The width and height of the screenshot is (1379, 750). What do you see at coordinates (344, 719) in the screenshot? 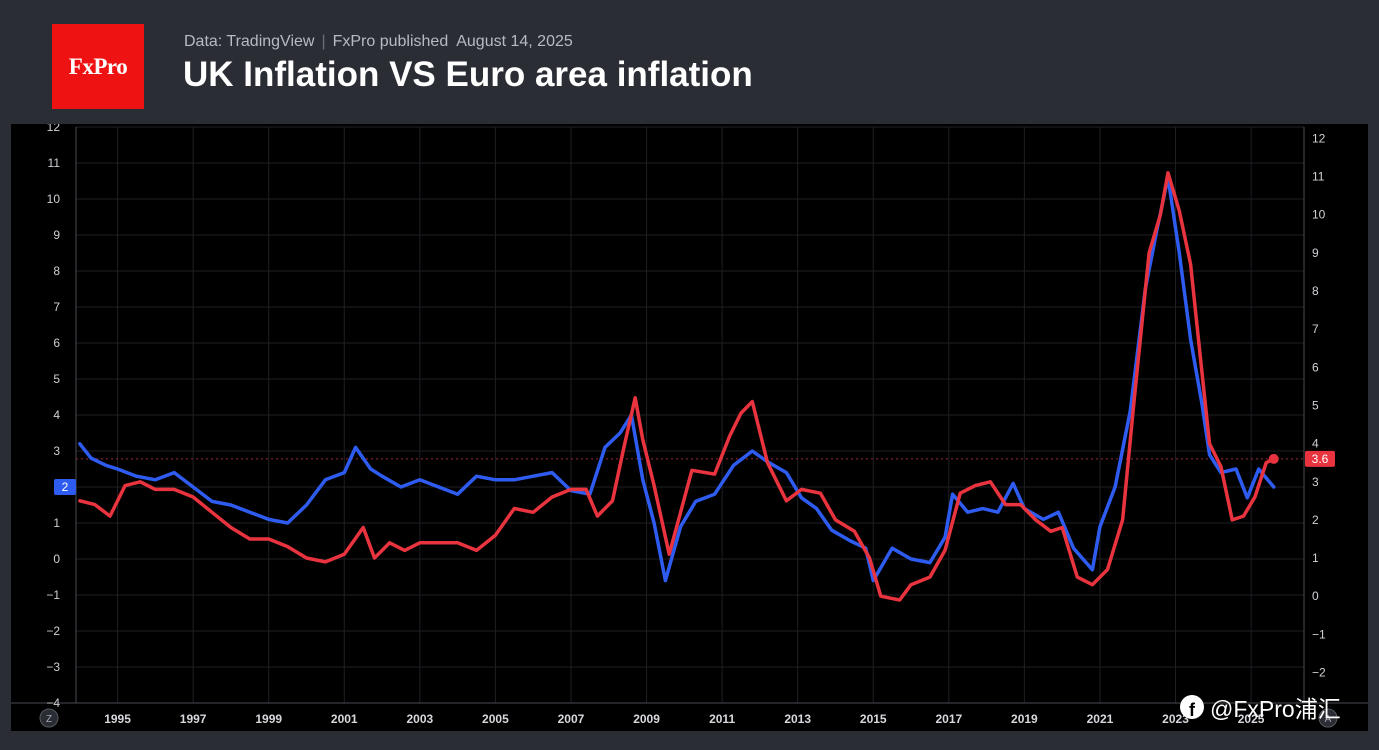
I see `x-tick-label: 2001` at bounding box center [344, 719].